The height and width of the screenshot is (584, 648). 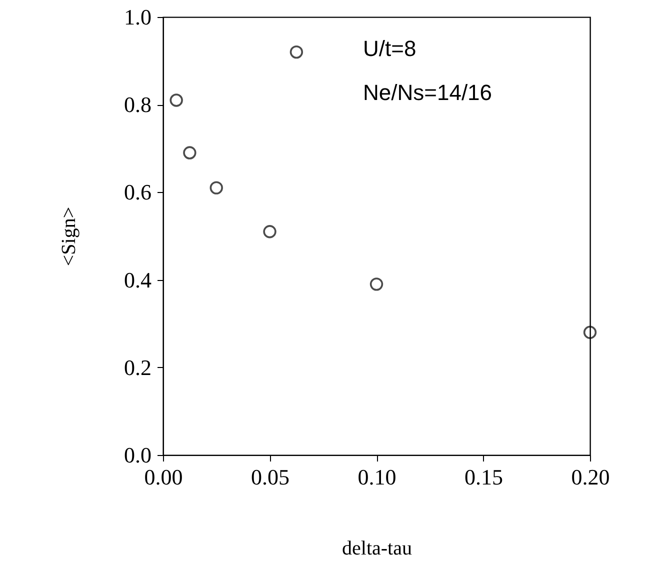 I want to click on x-tick-label: 0.00, so click(x=163, y=477).